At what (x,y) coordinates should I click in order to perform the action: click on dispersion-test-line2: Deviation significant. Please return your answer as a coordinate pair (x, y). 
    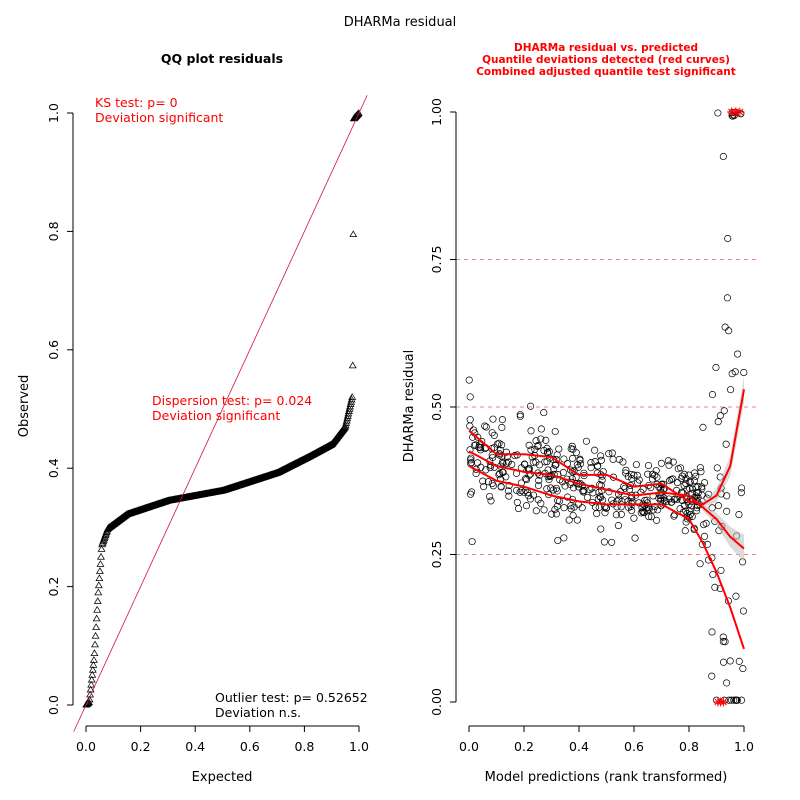
    Looking at the image, I should click on (216, 415).